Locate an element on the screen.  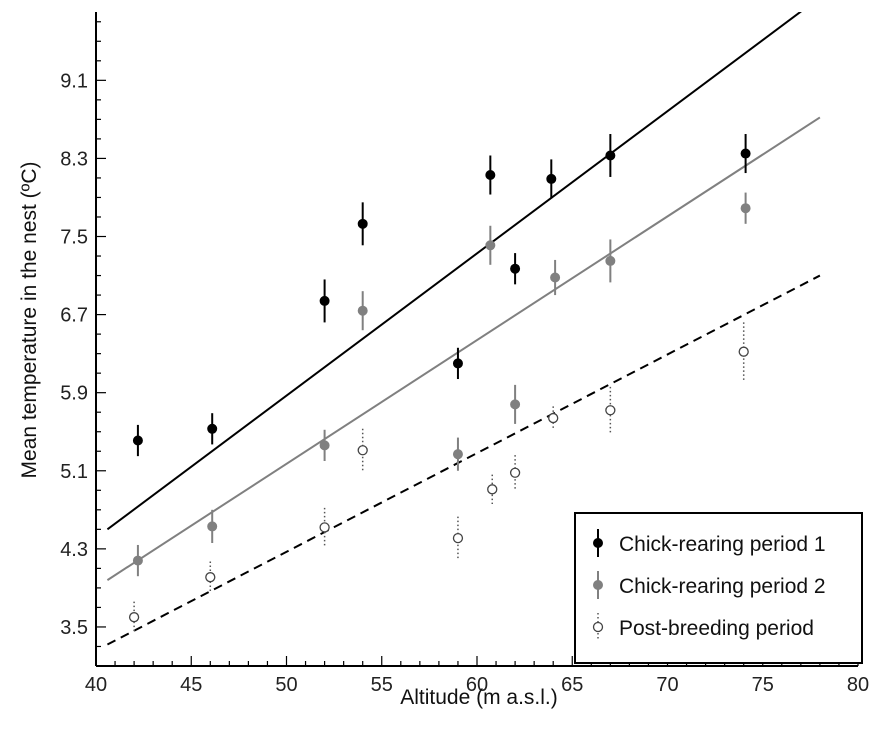
y-tick-label: 9.1 is located at coordinates (74, 81).